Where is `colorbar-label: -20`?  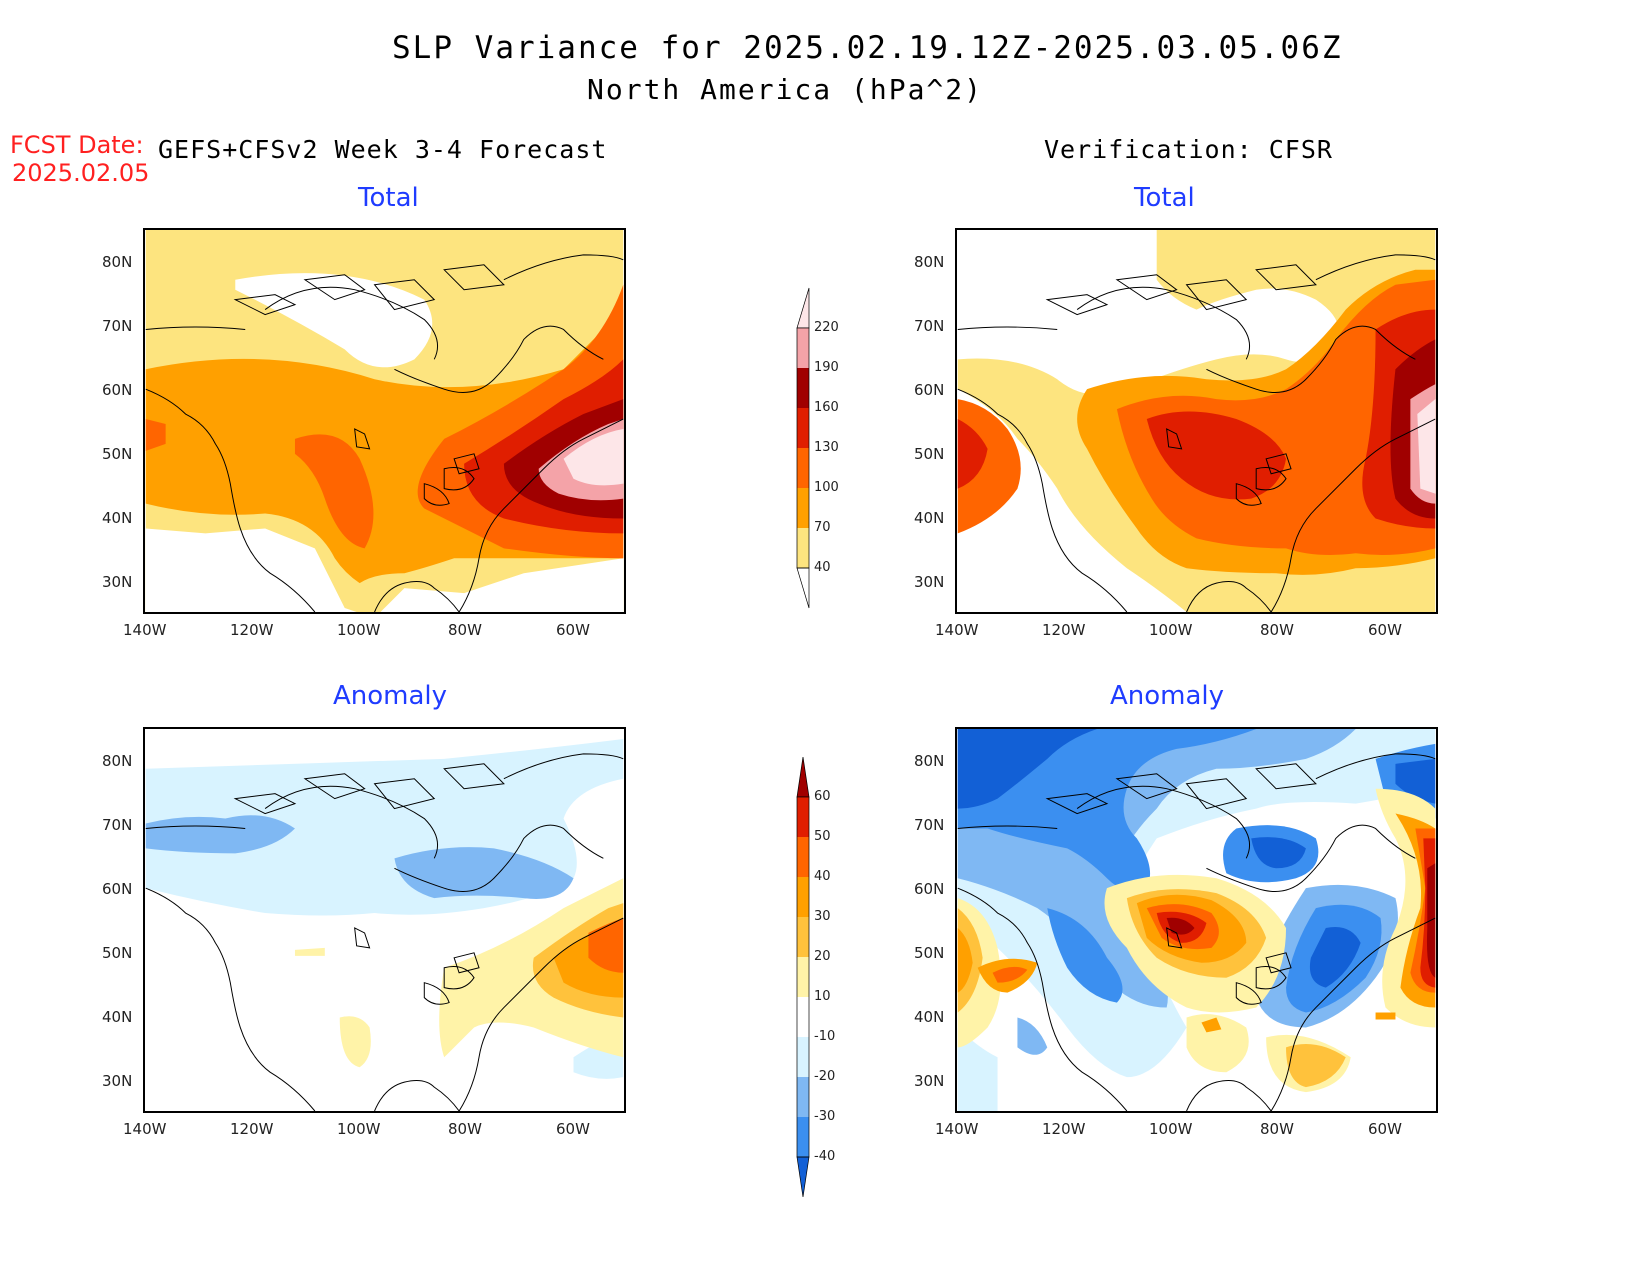
colorbar-label: -20 is located at coordinates (825, 1076).